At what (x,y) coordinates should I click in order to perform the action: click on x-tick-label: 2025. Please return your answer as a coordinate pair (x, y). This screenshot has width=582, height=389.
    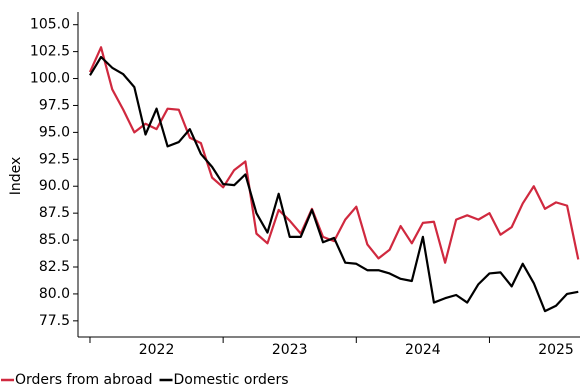
    Looking at the image, I should click on (556, 350).